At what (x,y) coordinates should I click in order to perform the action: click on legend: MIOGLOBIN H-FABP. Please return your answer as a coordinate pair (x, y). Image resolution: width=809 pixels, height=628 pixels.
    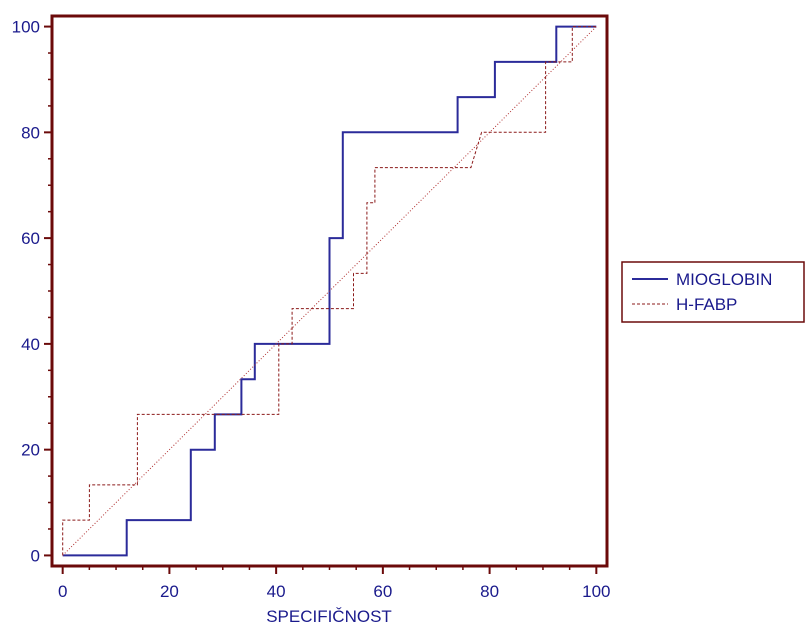
    Looking at the image, I should click on (713, 292).